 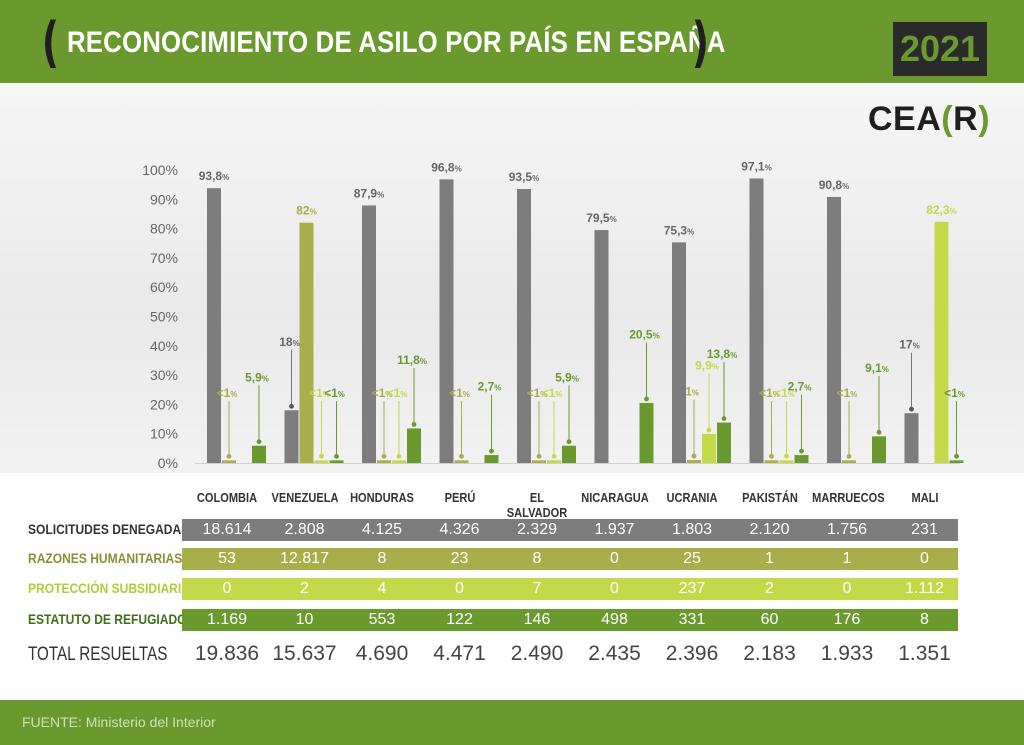 I want to click on table-cell: 2.808, so click(x=304, y=529).